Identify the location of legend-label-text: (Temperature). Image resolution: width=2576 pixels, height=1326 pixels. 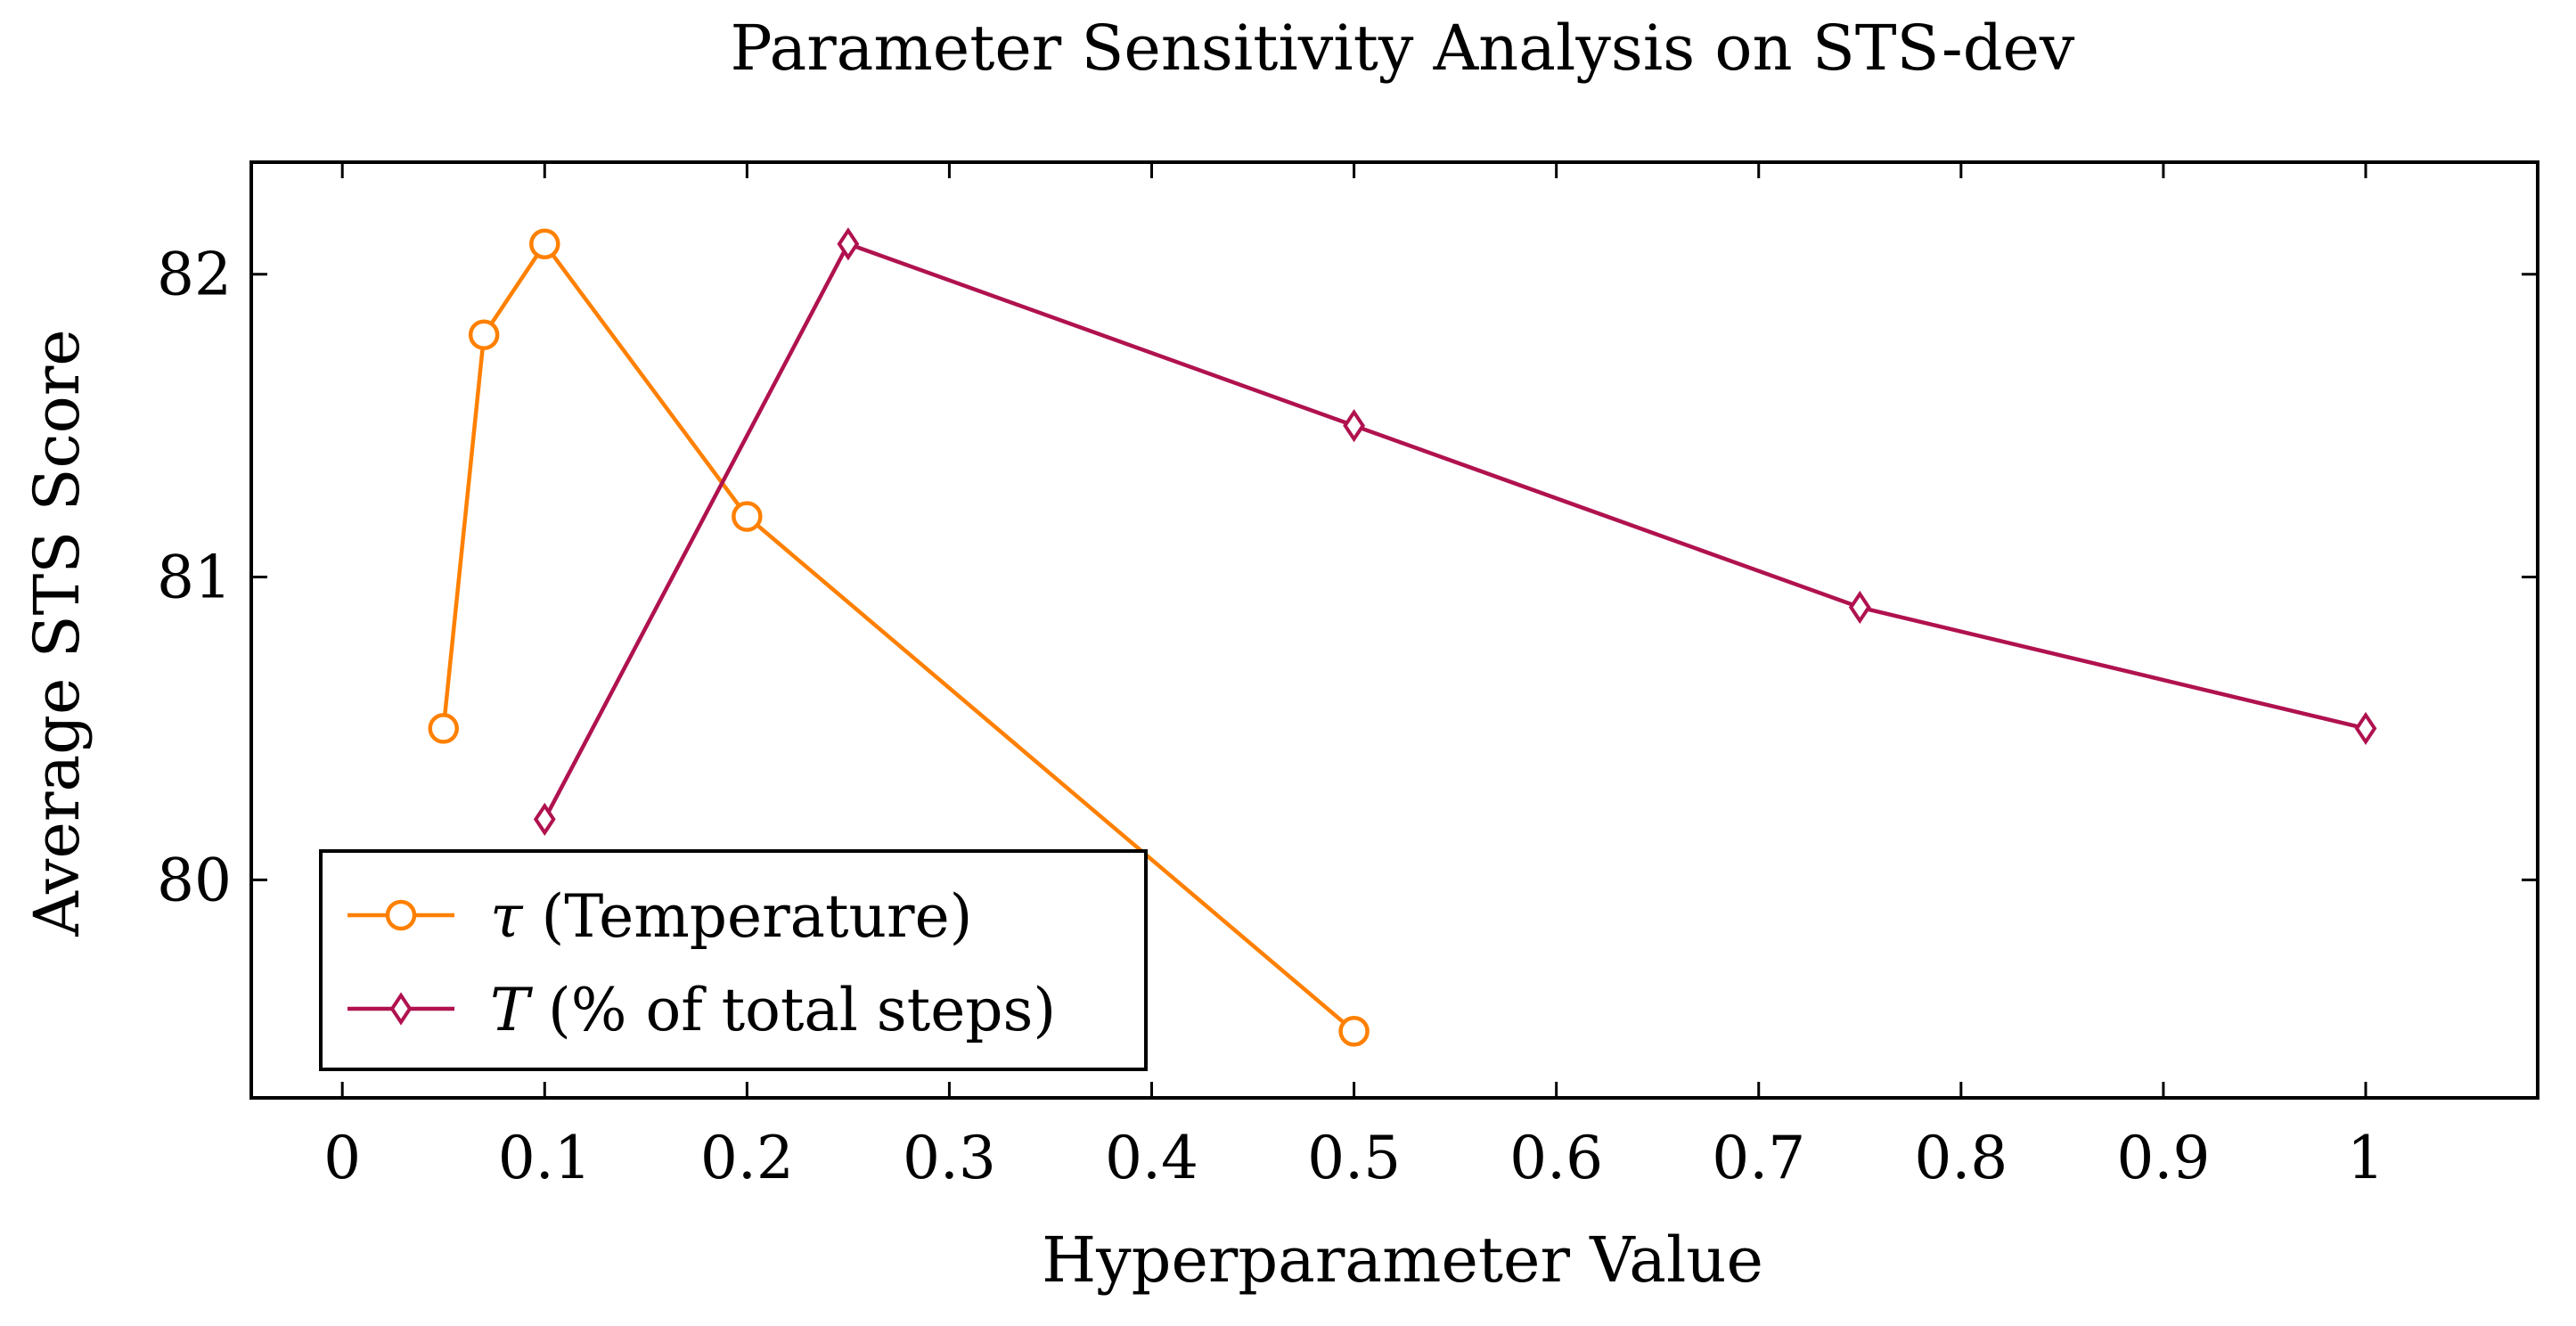
(748, 916).